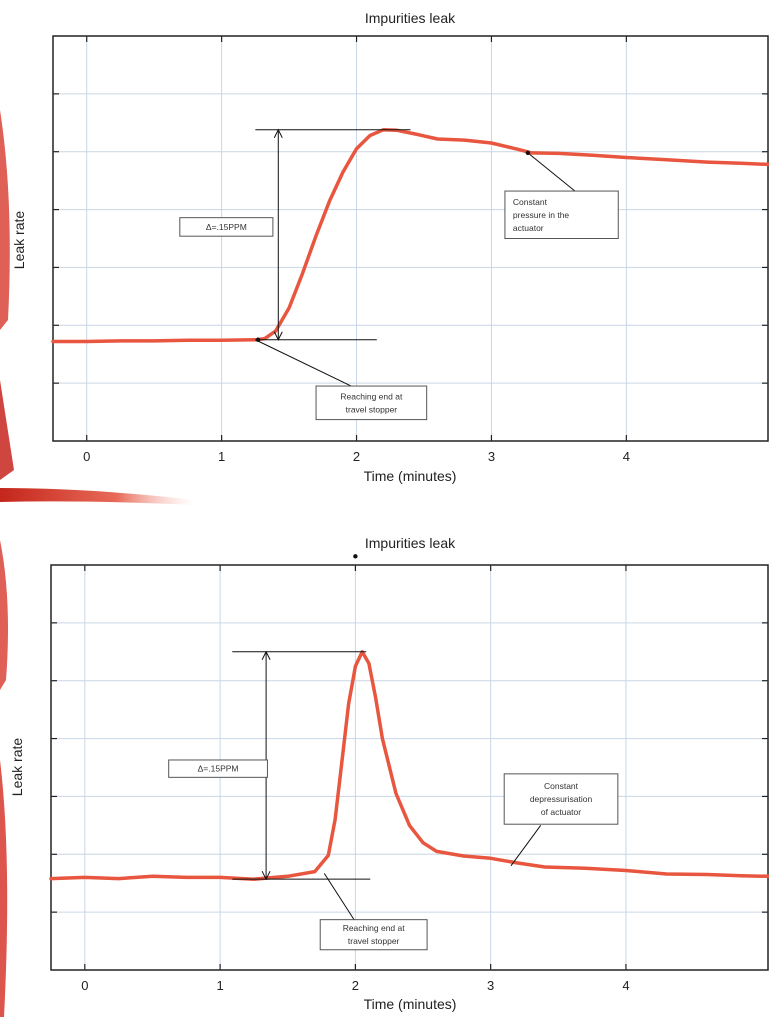 The width and height of the screenshot is (769, 1017). Describe the element at coordinates (561, 812) in the screenshot. I see `annotation-text: of actuator` at that location.